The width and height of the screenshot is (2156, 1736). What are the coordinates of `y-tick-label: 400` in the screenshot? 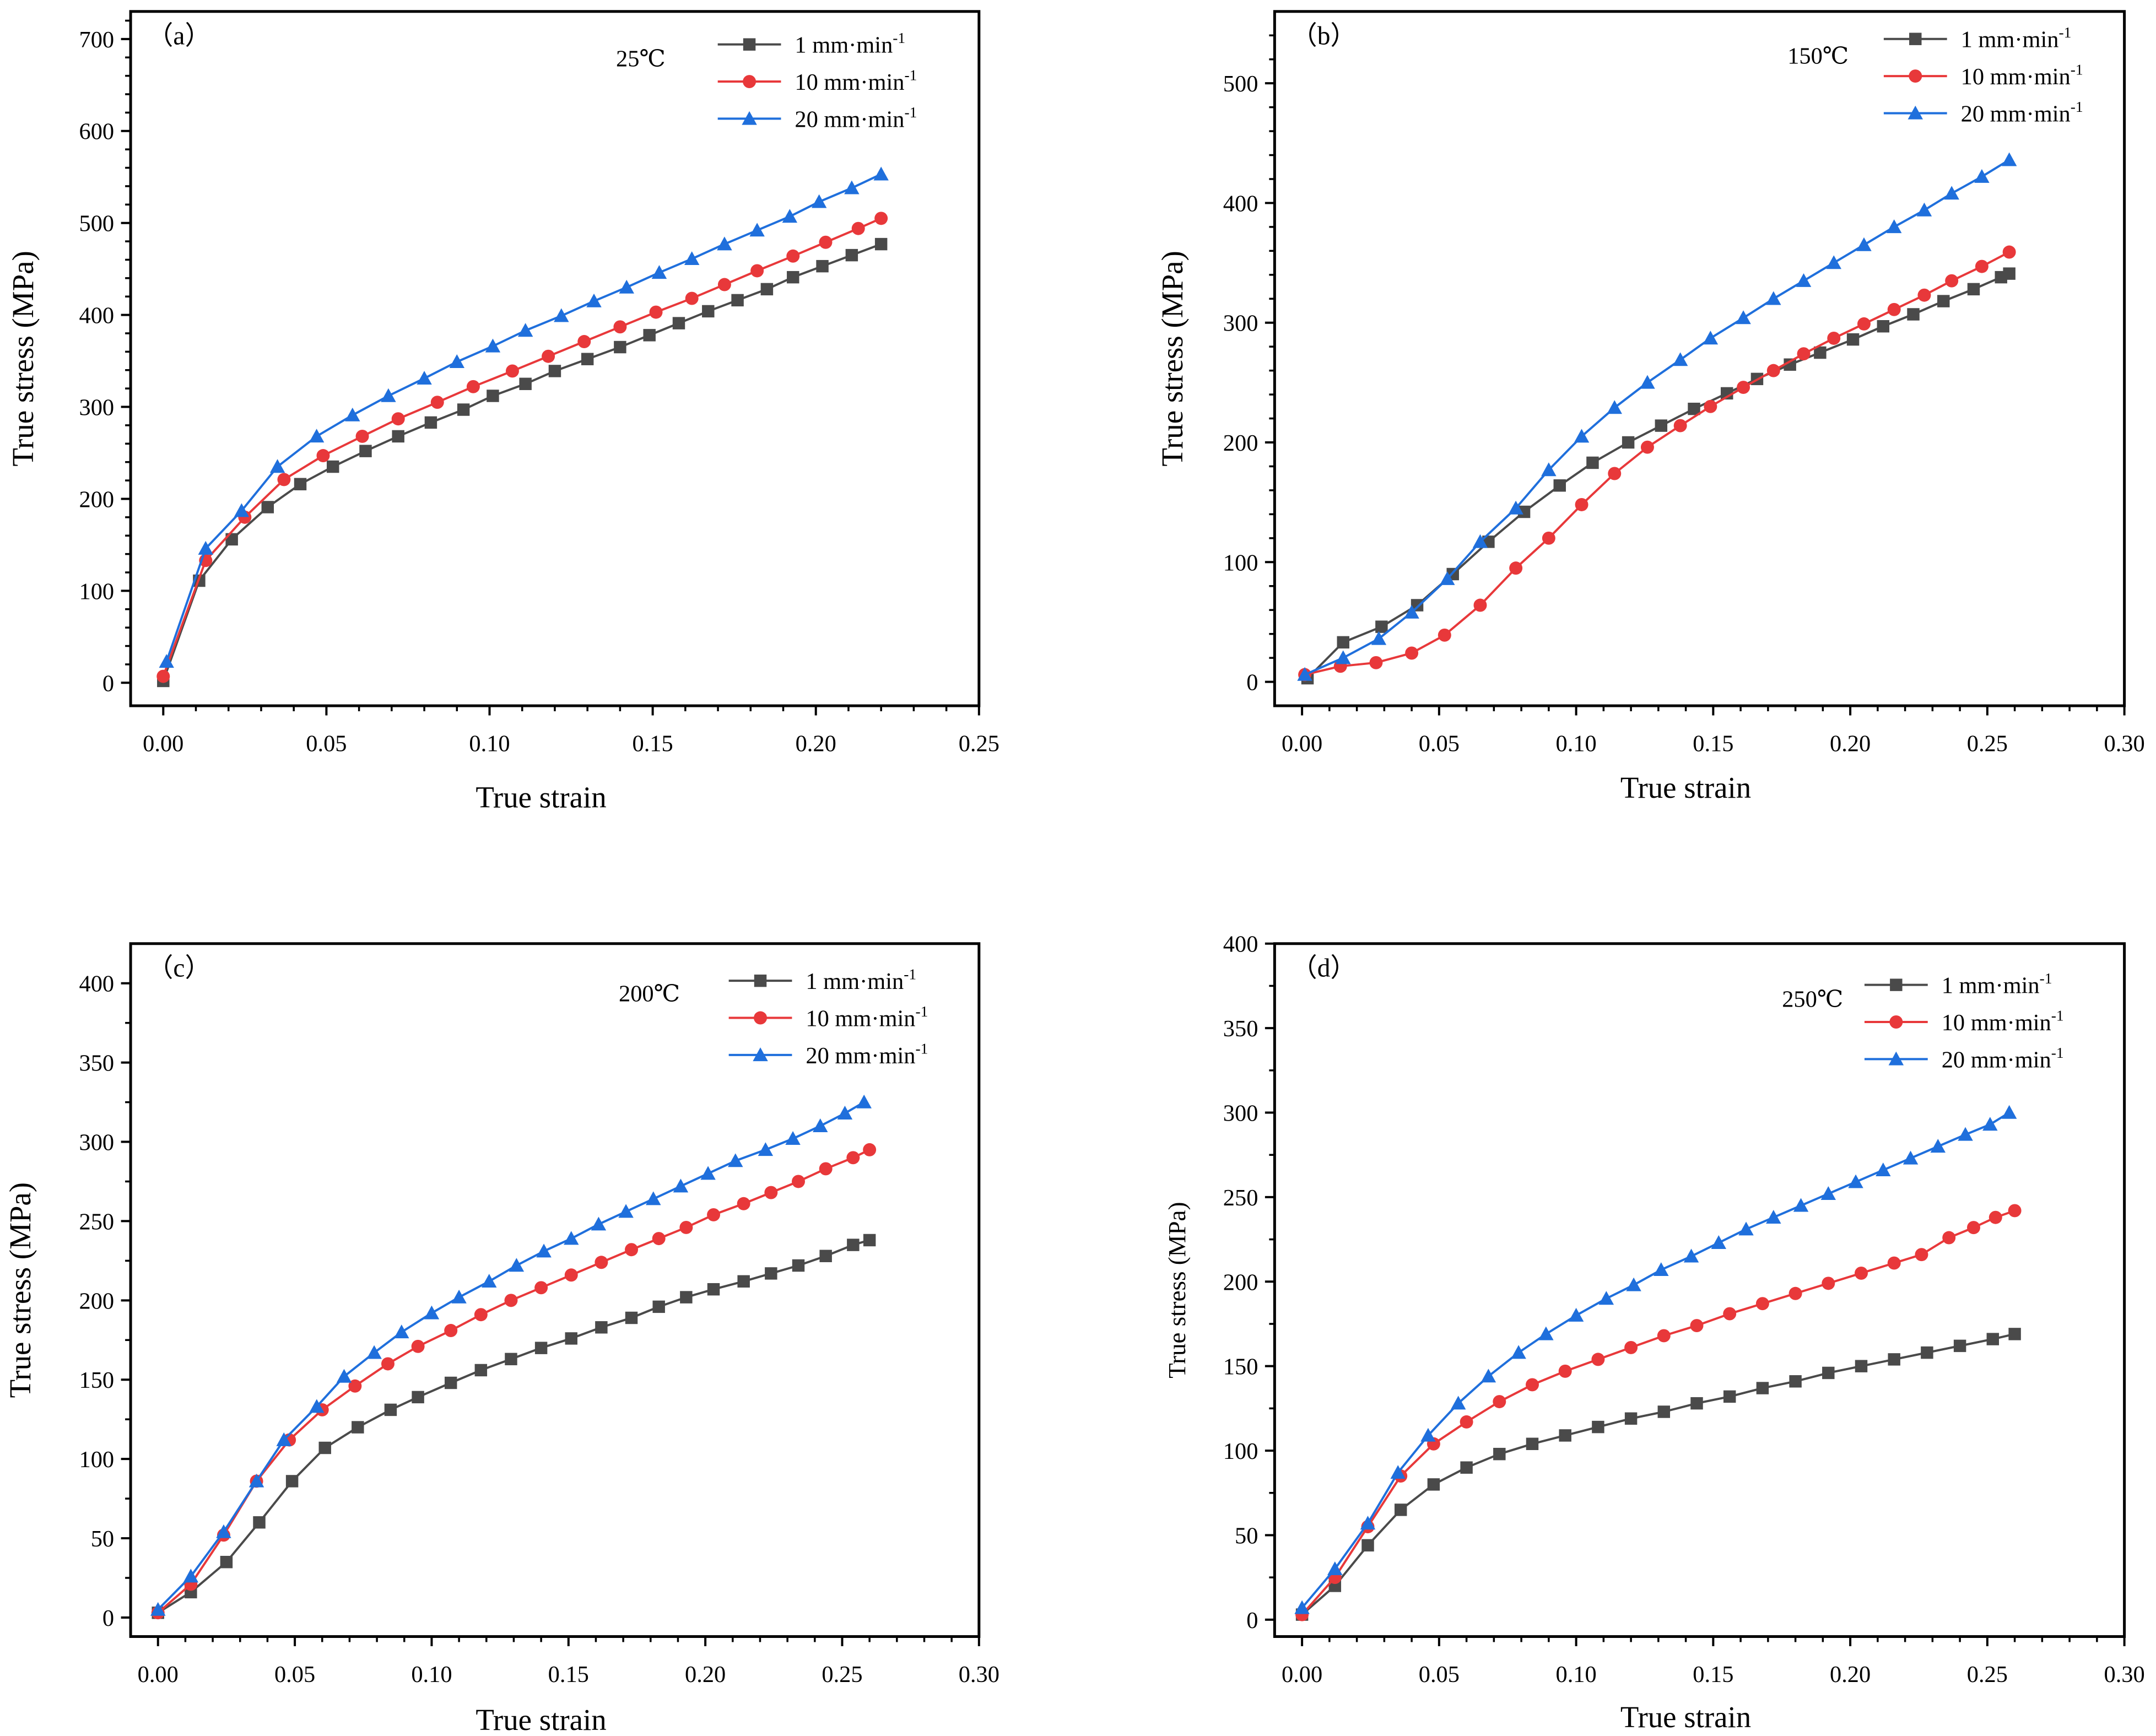 It's located at (97, 984).